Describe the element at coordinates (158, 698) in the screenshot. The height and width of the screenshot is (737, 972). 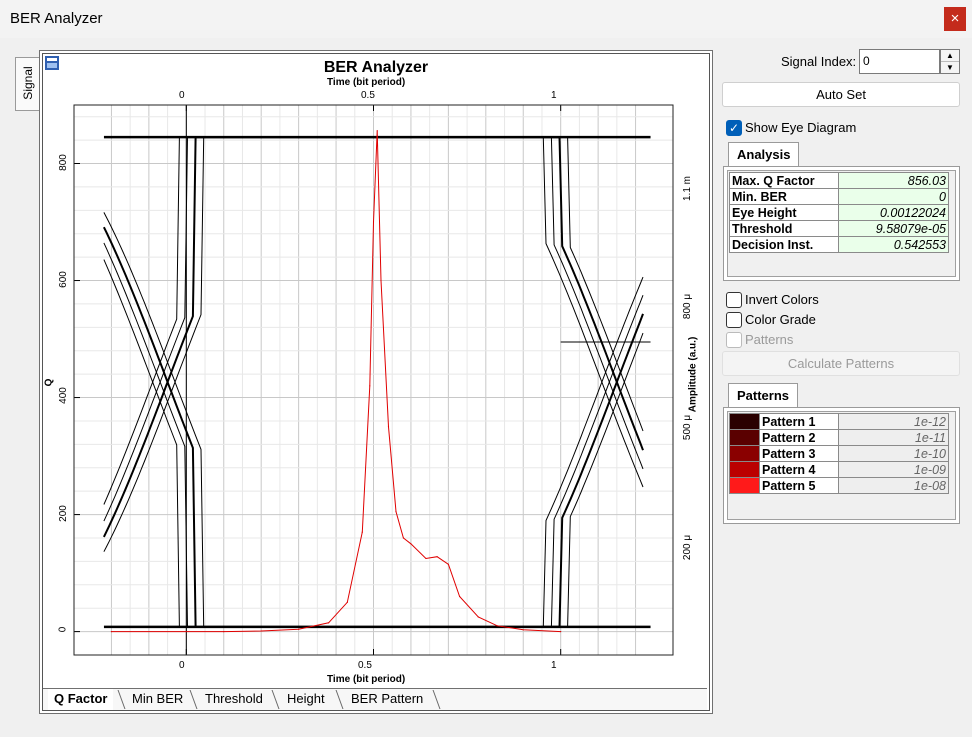
I see `tab-min-ber: Min BER` at that location.